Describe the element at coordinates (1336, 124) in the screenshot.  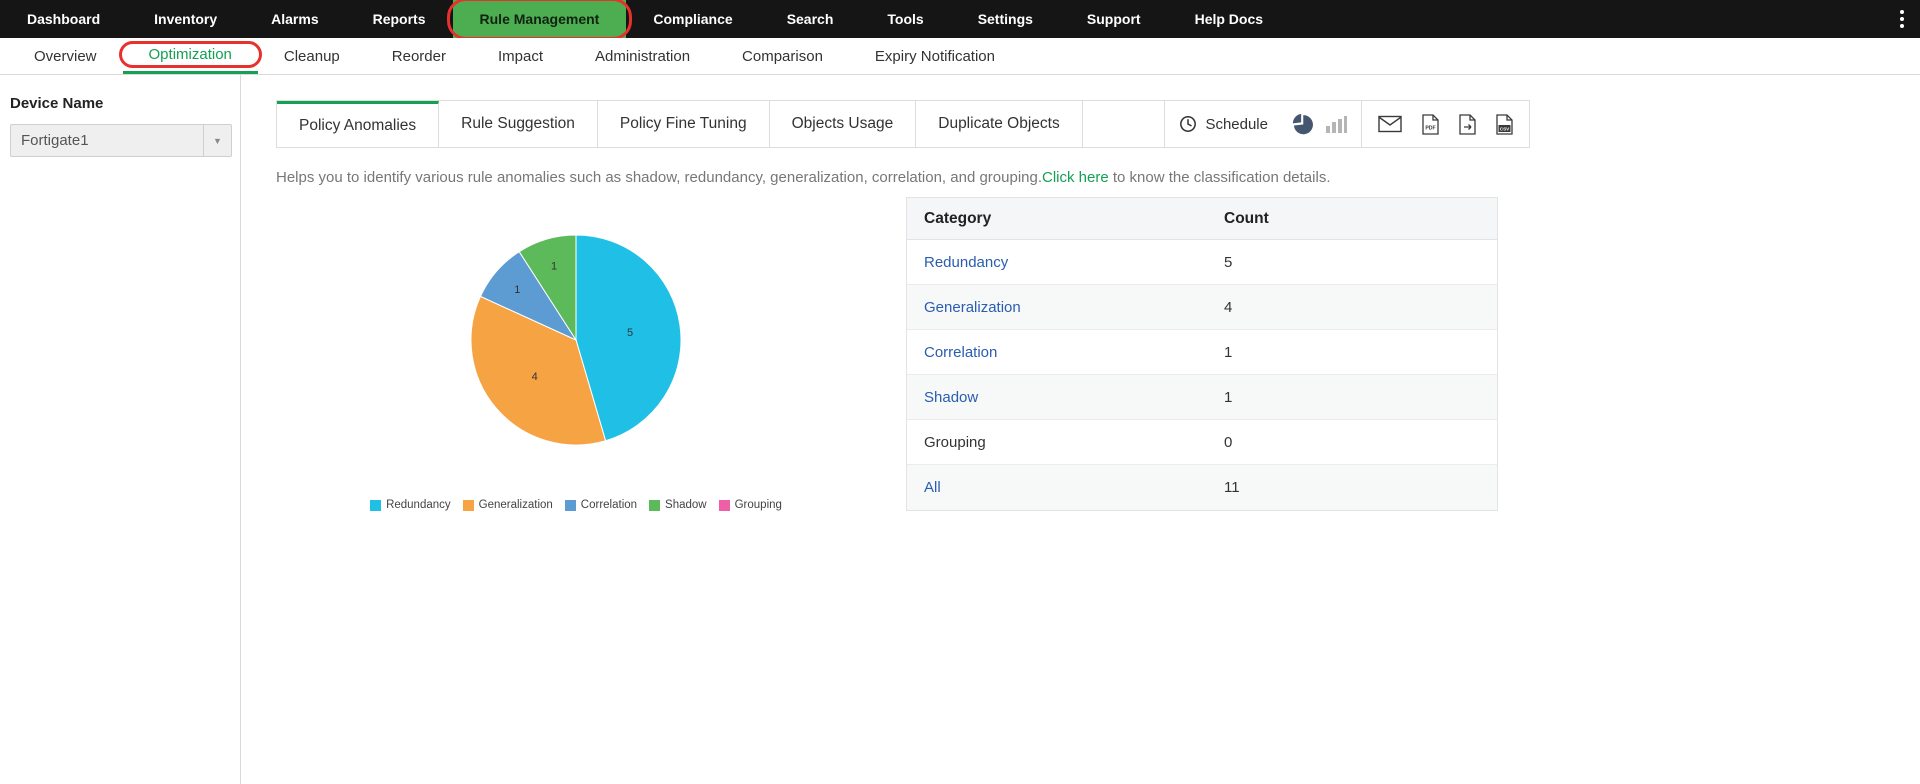
I see `bar-chart-icon` at that location.